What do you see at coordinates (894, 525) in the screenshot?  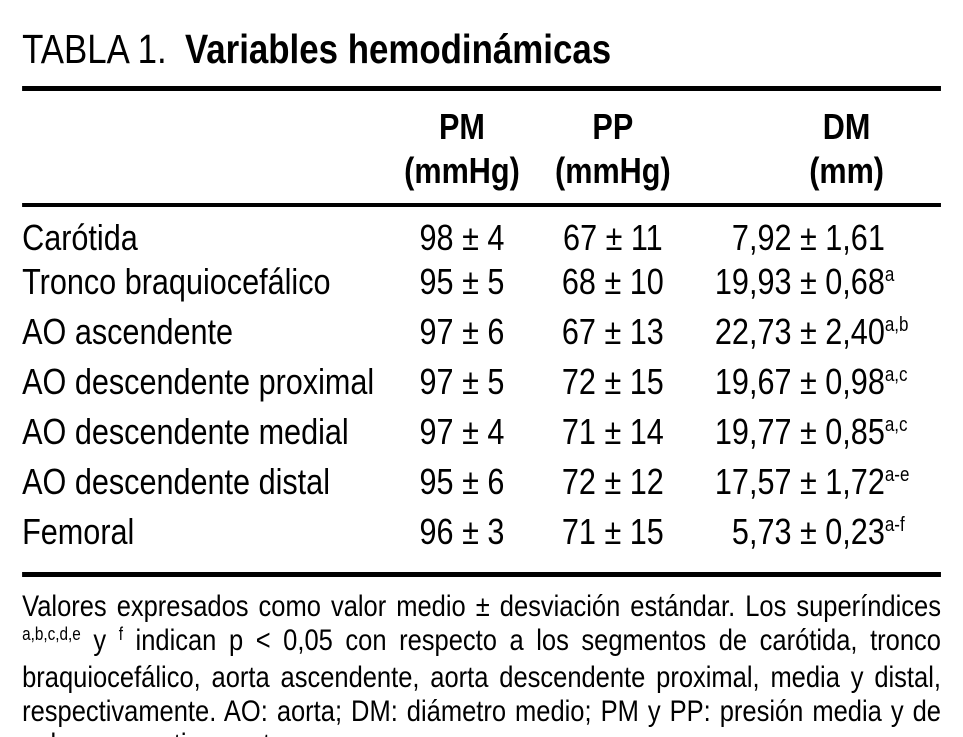 I see `dm-superscript: a-f` at bounding box center [894, 525].